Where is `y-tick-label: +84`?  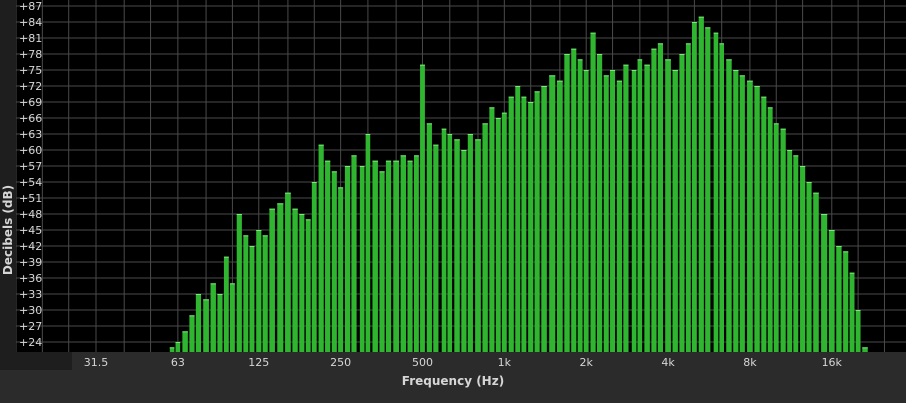 y-tick-label: +84 is located at coordinates (30, 22).